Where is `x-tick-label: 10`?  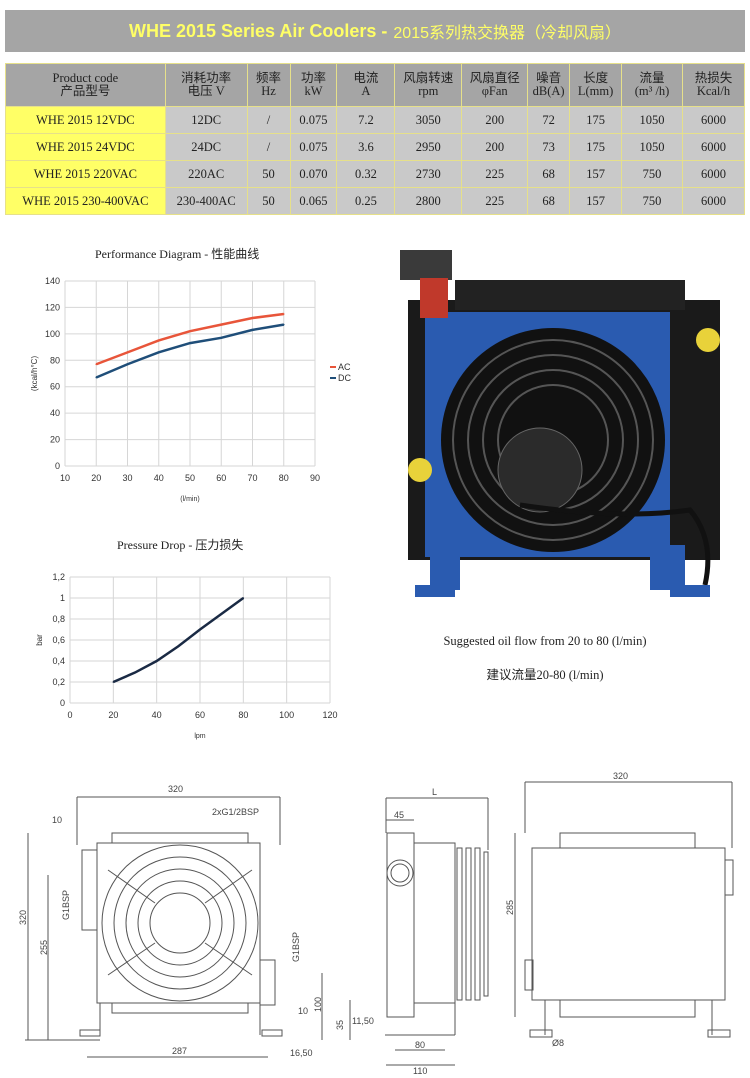 x-tick-label: 10 is located at coordinates (65, 478).